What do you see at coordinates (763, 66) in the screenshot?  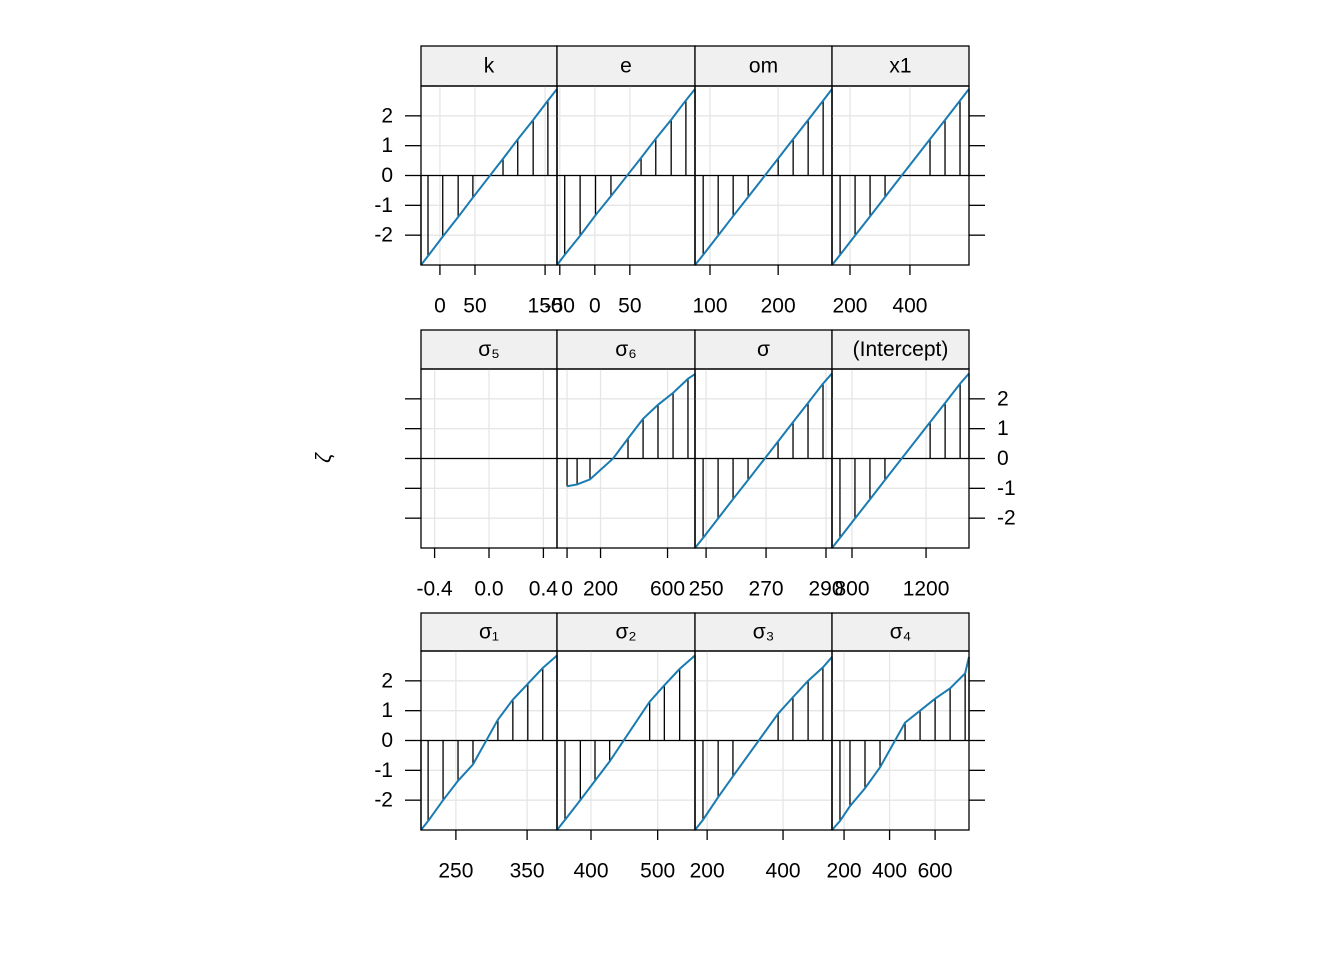 I see `strip-label: om` at bounding box center [763, 66].